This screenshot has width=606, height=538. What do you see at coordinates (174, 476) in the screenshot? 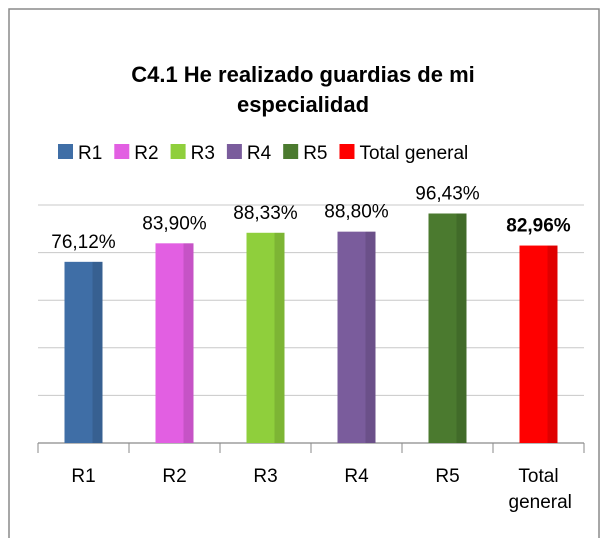
I see `x-tick-label: R2` at bounding box center [174, 476].